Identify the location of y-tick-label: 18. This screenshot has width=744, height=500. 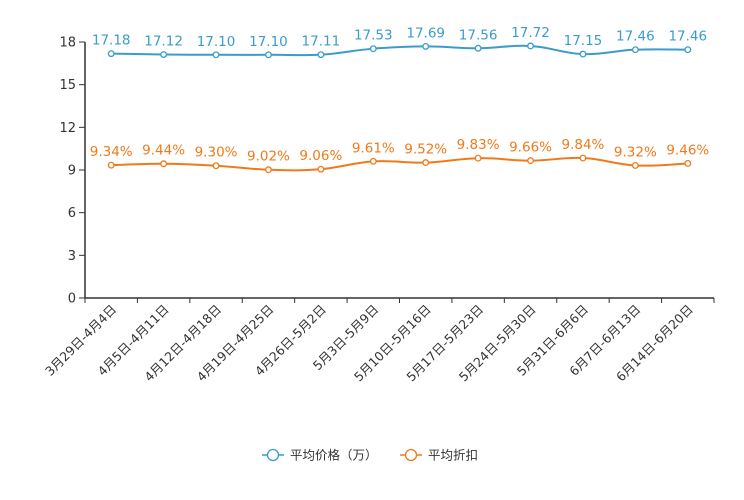
(67, 43).